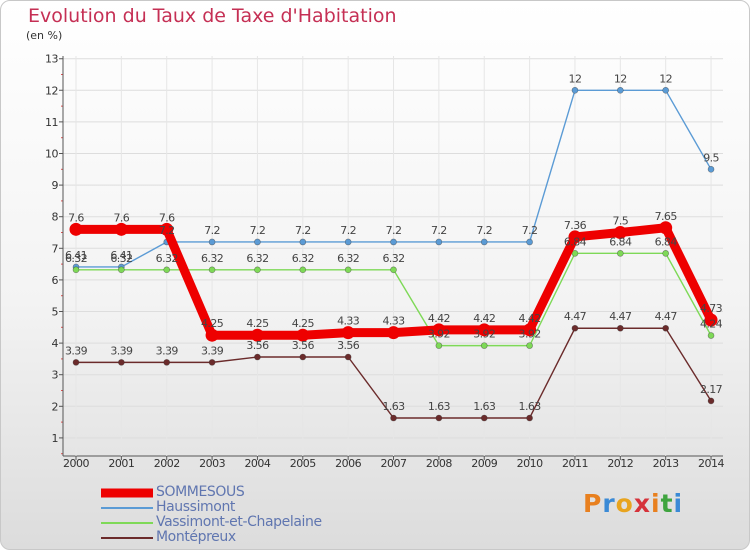 This screenshot has height=550, width=750. Describe the element at coordinates (51, 90) in the screenshot. I see `y-tick-label: 12` at that location.